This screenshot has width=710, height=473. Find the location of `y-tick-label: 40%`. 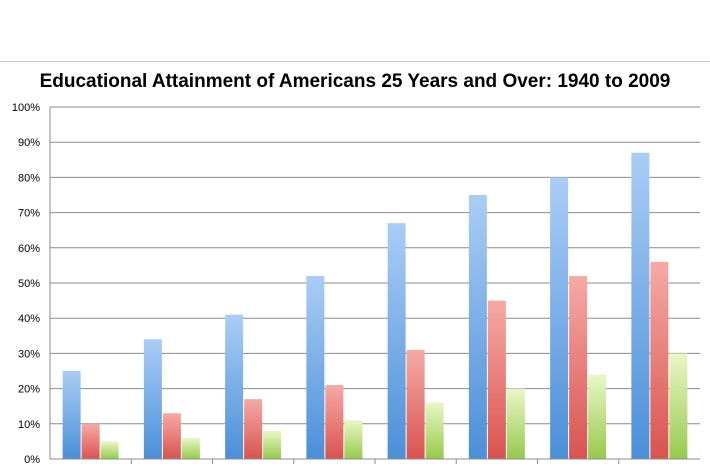

y-tick-label: 40% is located at coordinates (29, 319).